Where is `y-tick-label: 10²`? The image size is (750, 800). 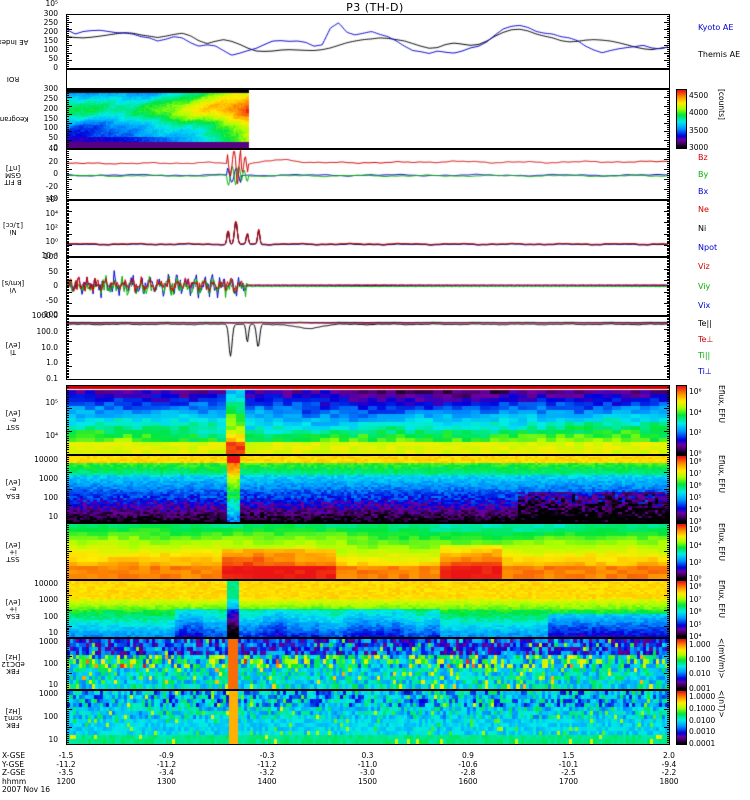
y-tick-label: 10² is located at coordinates (51, 227).